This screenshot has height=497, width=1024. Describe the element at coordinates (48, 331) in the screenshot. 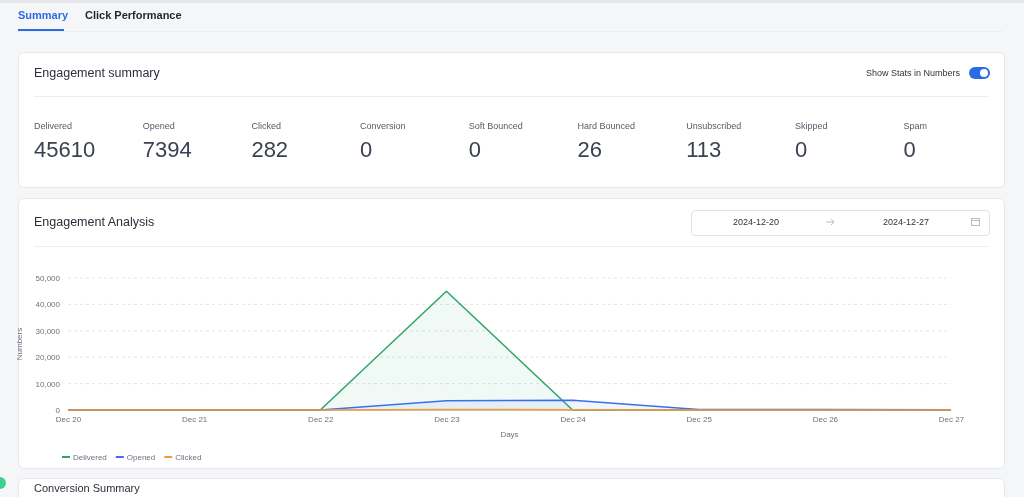

I see `y-tick-label: 30,000` at that location.